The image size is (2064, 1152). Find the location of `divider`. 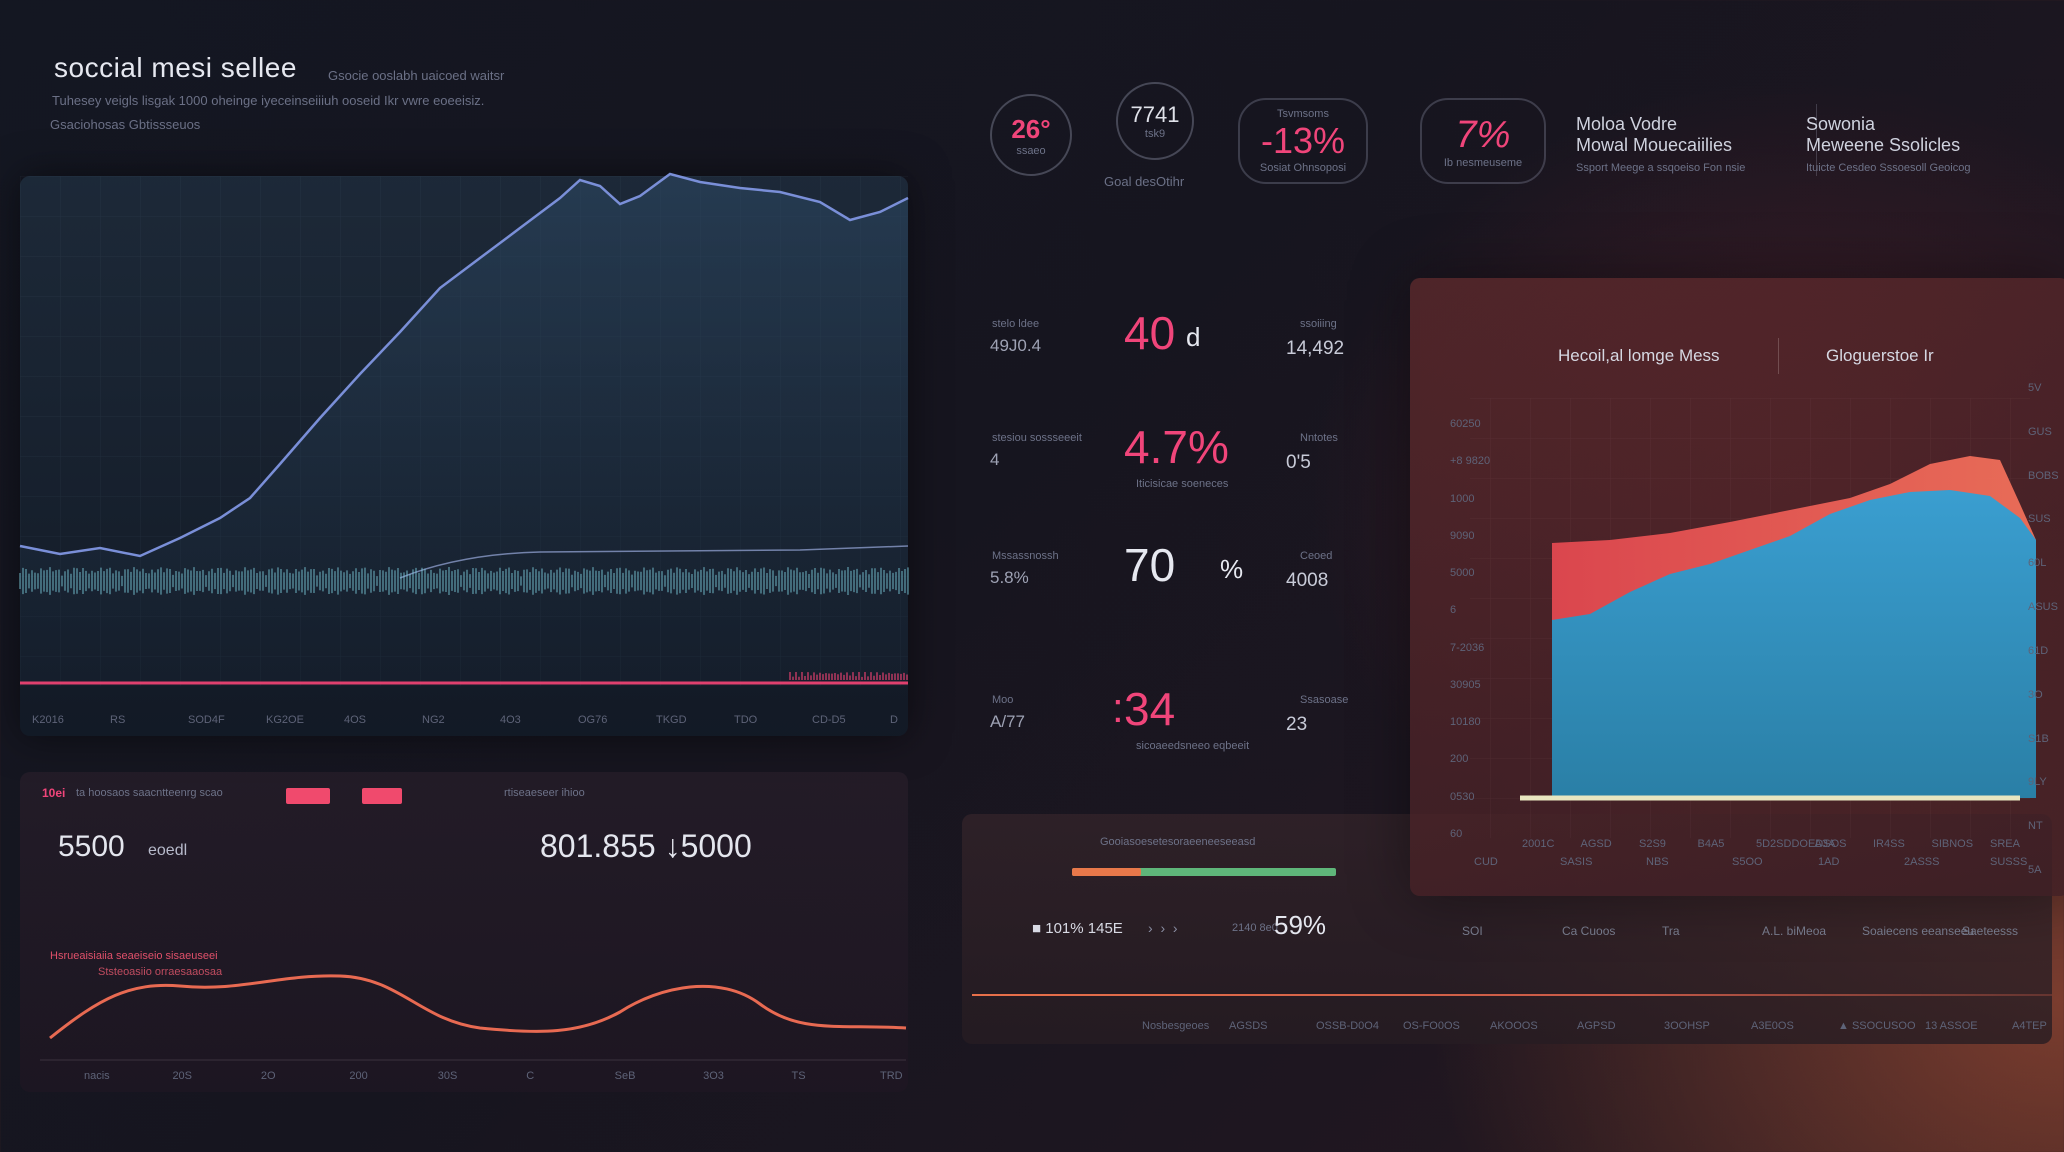

divider is located at coordinates (1799, 140).